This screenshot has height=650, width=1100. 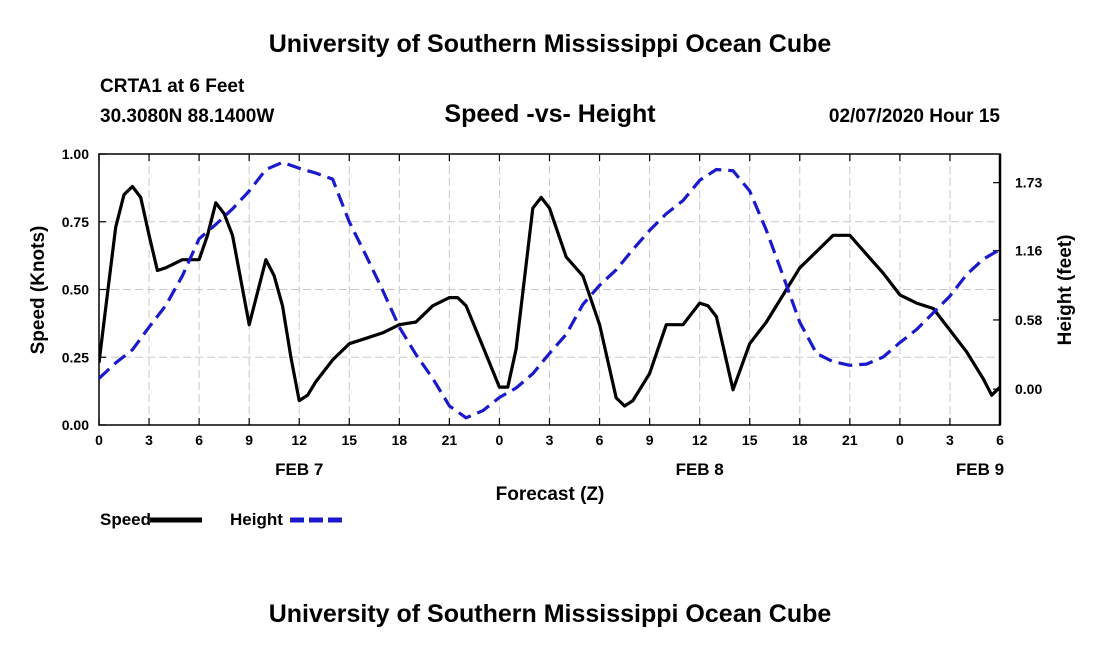 What do you see at coordinates (550, 494) in the screenshot?
I see `x-axis-title: Forecast (Z)` at bounding box center [550, 494].